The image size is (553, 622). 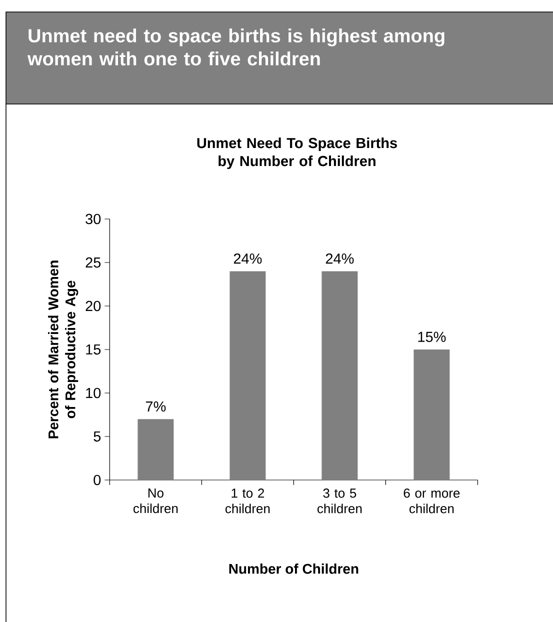 I want to click on x-tick-label: 6 or more children, so click(x=432, y=501).